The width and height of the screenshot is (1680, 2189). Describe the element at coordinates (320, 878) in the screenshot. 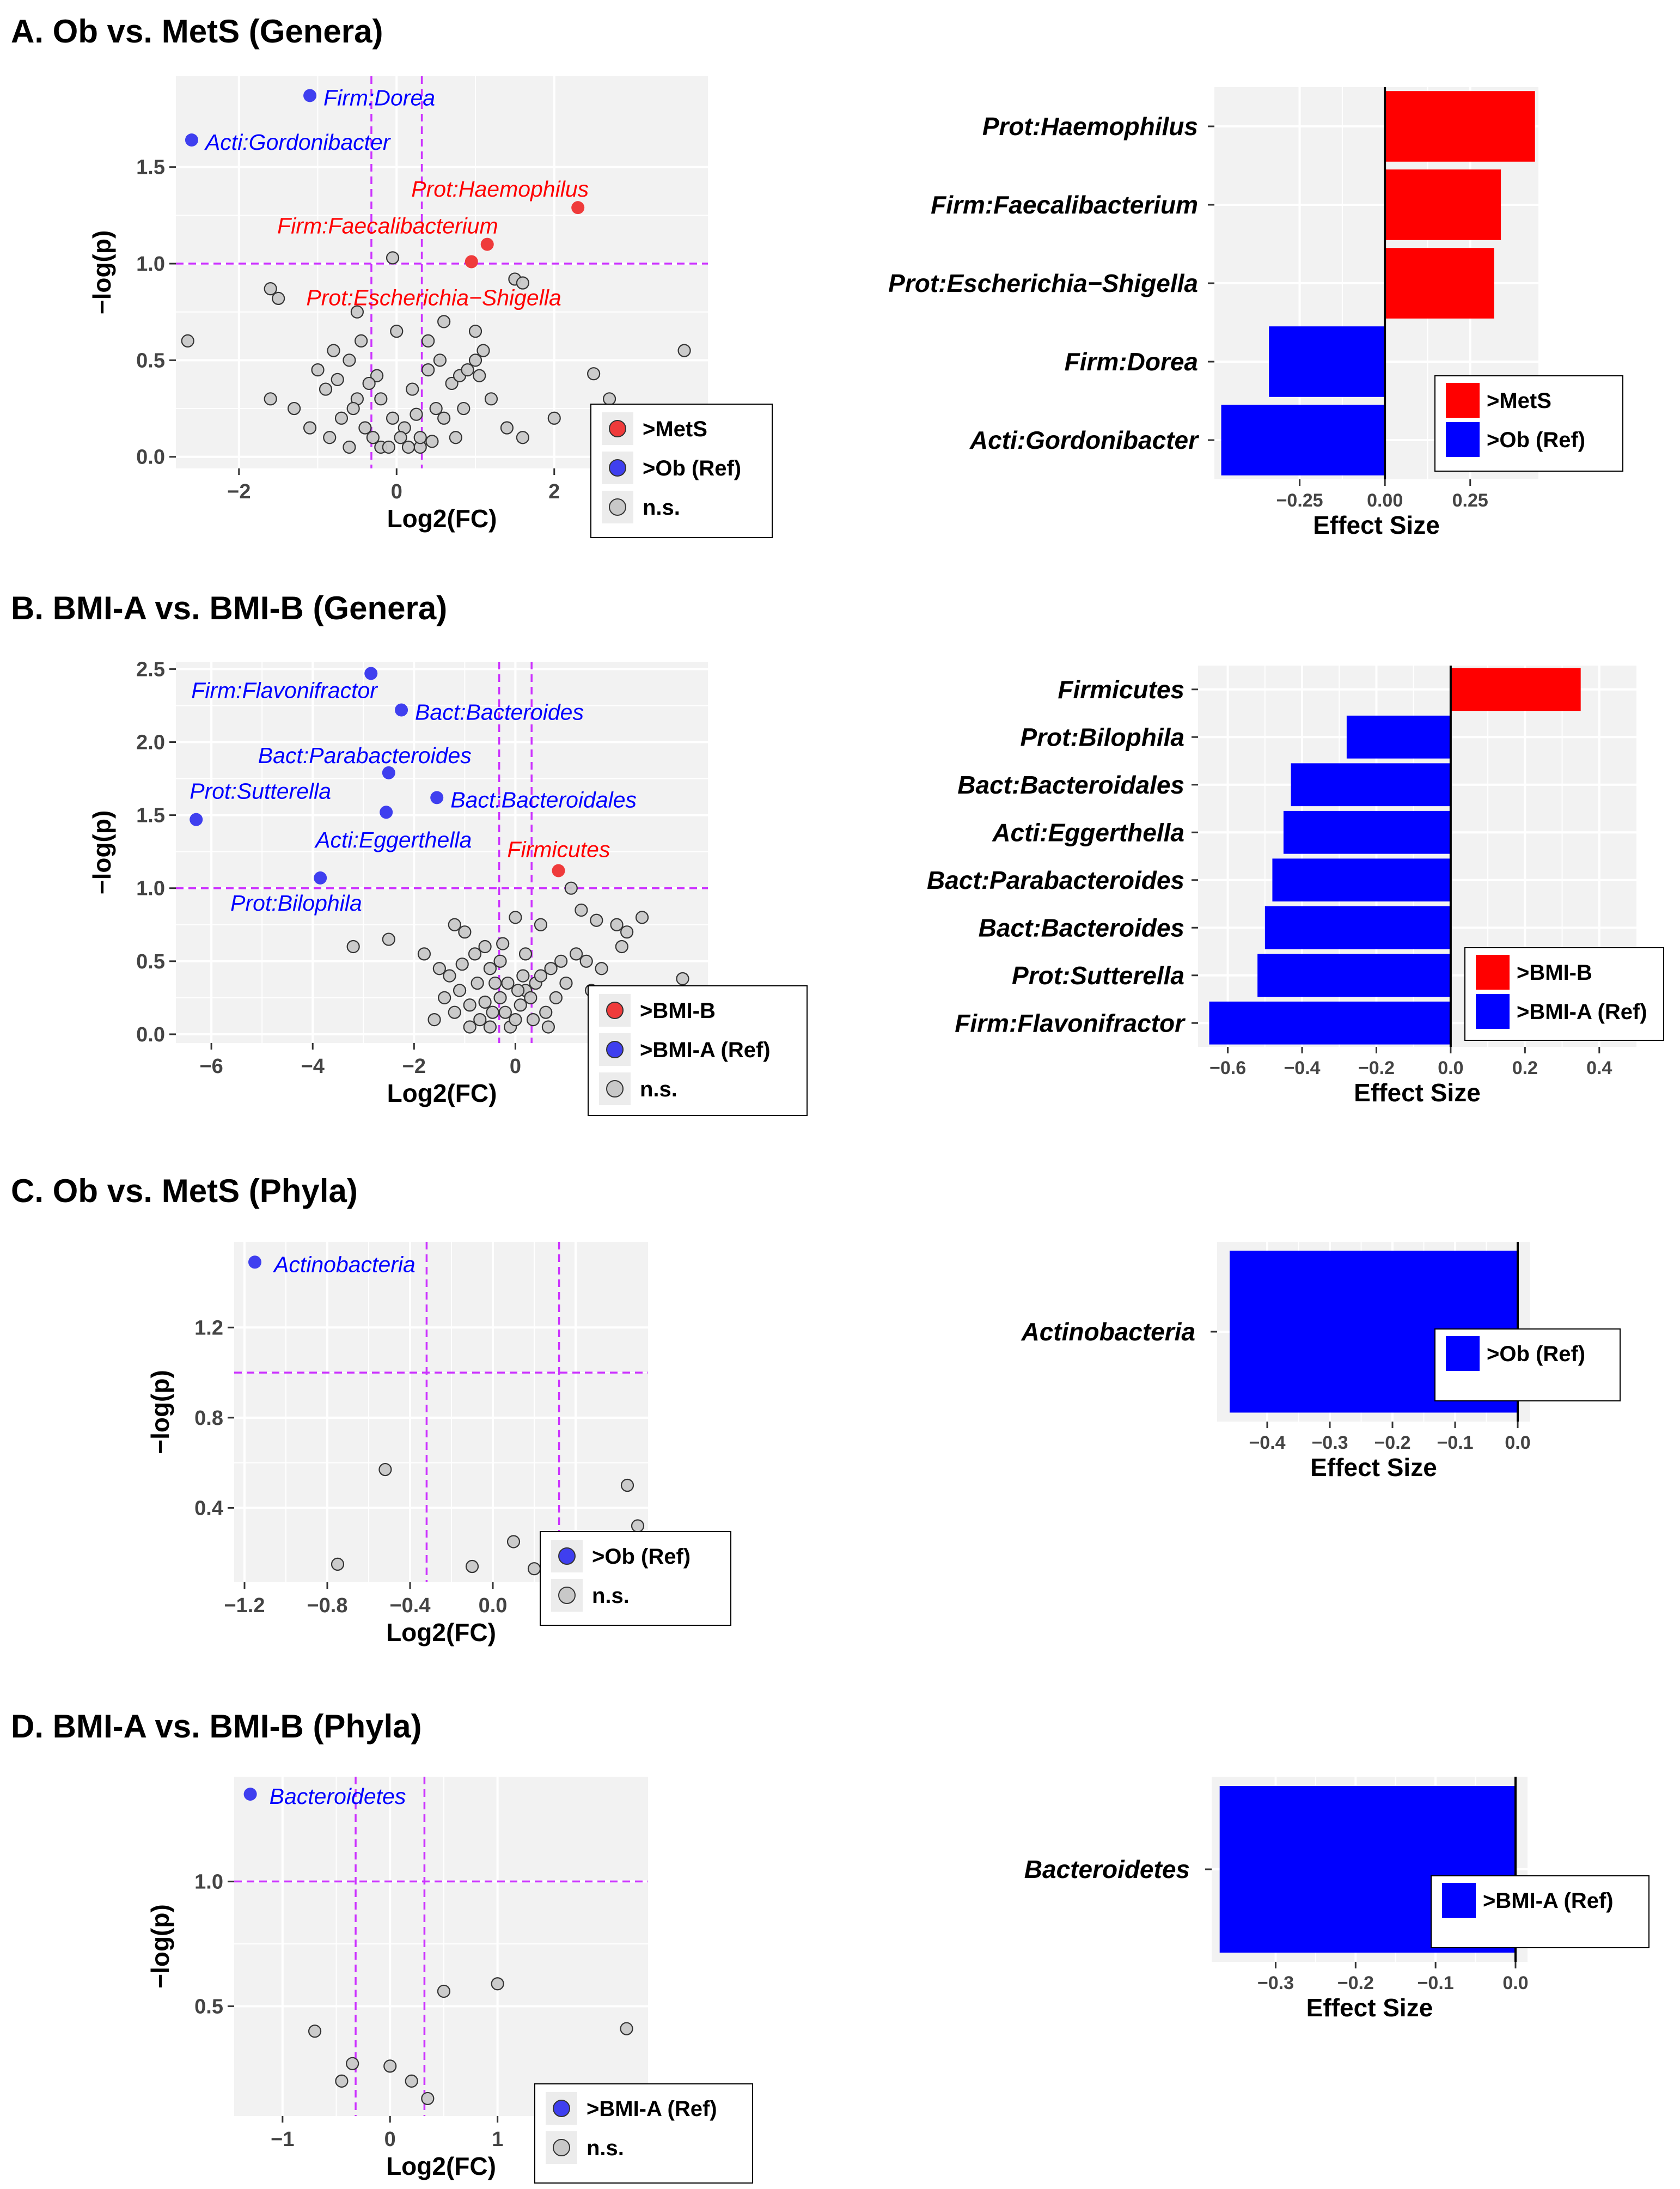

I see `b-volcano-point-prot-bilophila` at that location.